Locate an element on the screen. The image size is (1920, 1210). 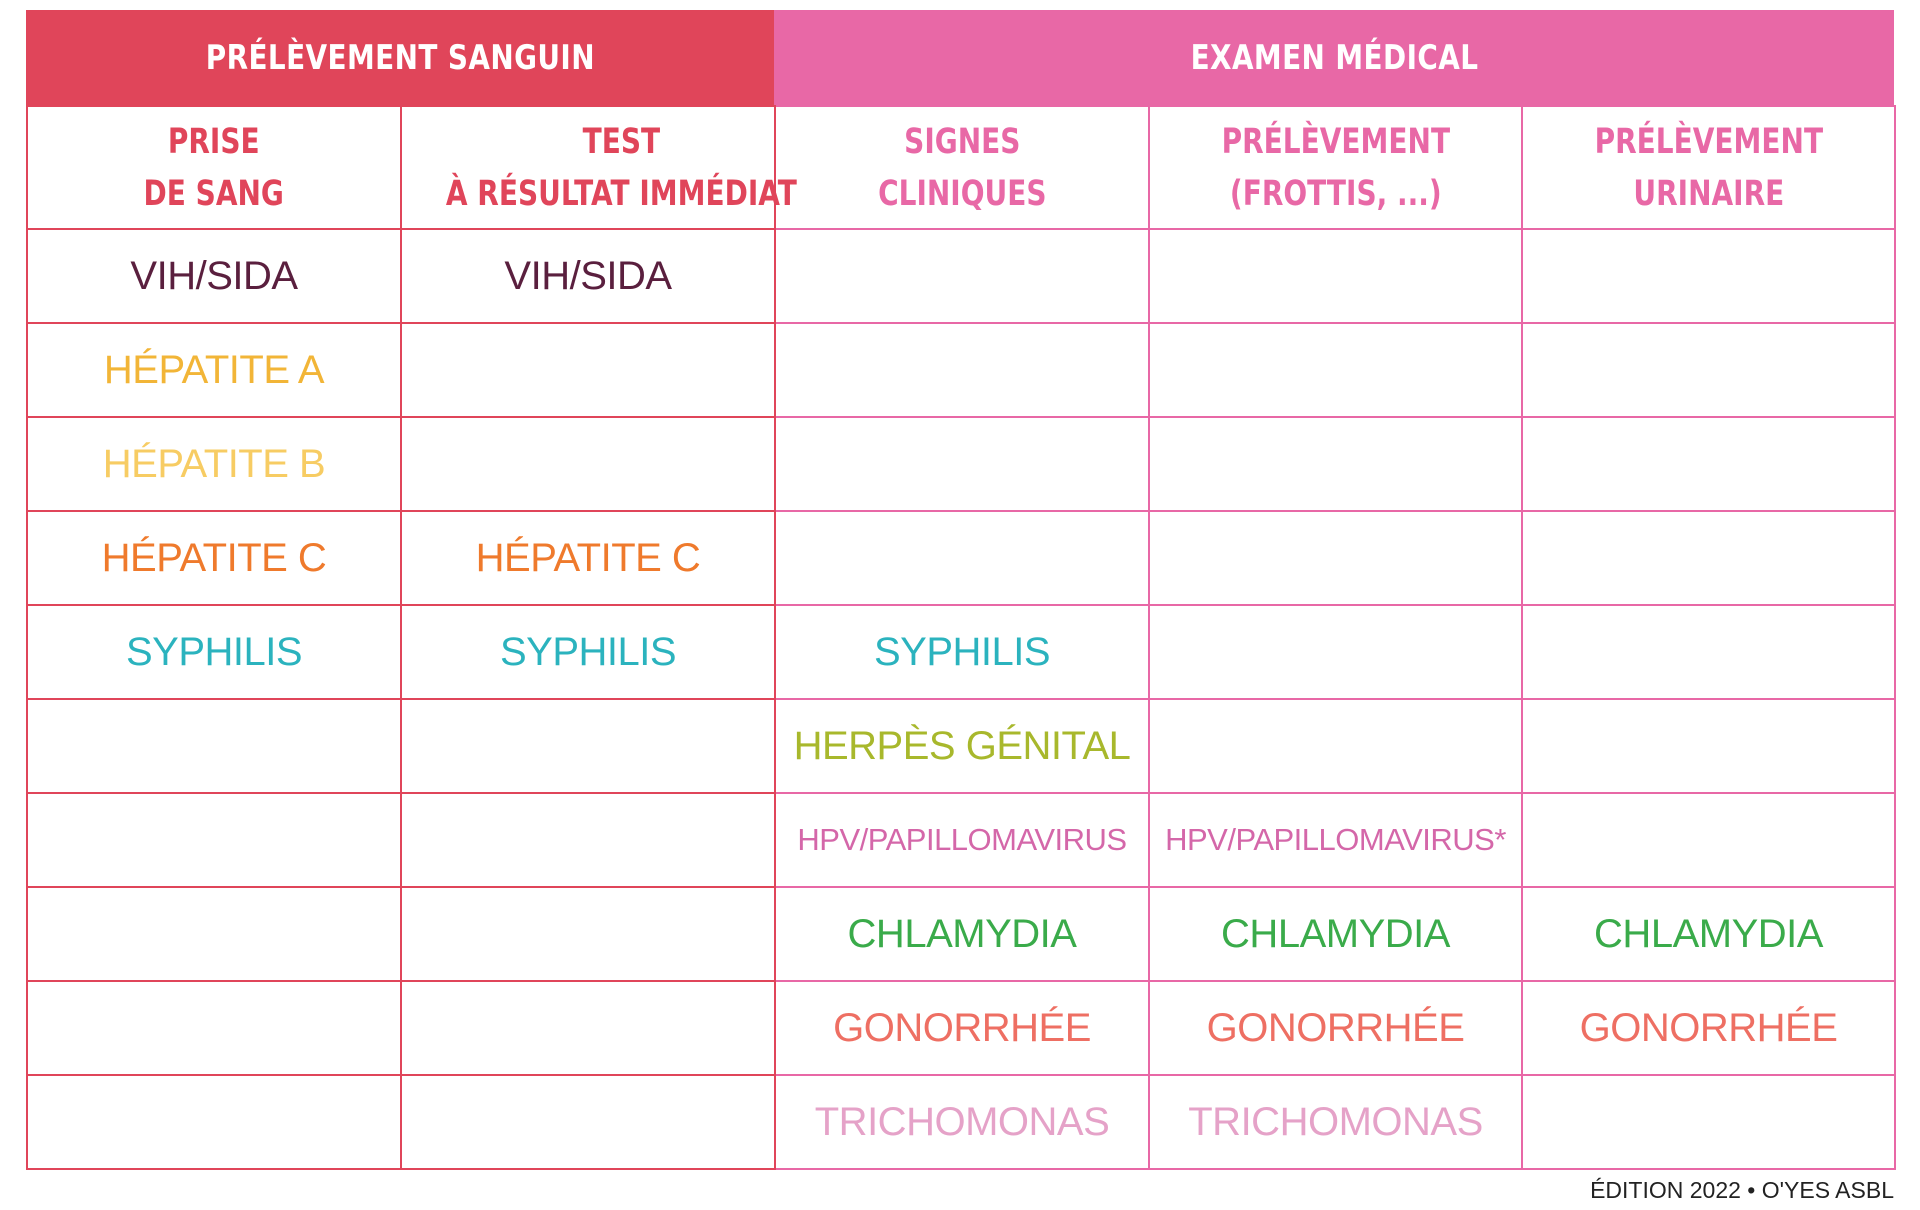
column-header-test-rapide: TEST À RÉSULTAT IMMÉDIAT is located at coordinates (598, 167).